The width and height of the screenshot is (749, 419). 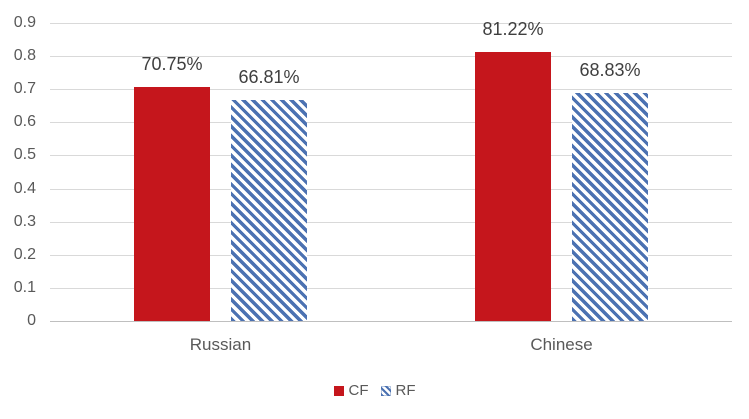 What do you see at coordinates (18, 172) in the screenshot?
I see `y-axis-ticks: 0 0.1 0.2 0.3 0.4 0.5 0.6 0.7 0.8 0.9` at bounding box center [18, 172].